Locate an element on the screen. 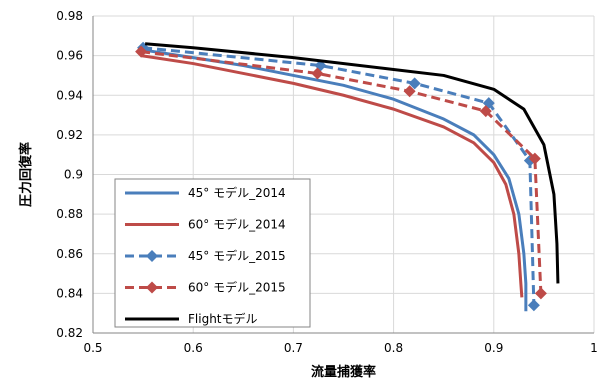 The height and width of the screenshot is (383, 608). x-tick-label: 0.6 is located at coordinates (193, 348).